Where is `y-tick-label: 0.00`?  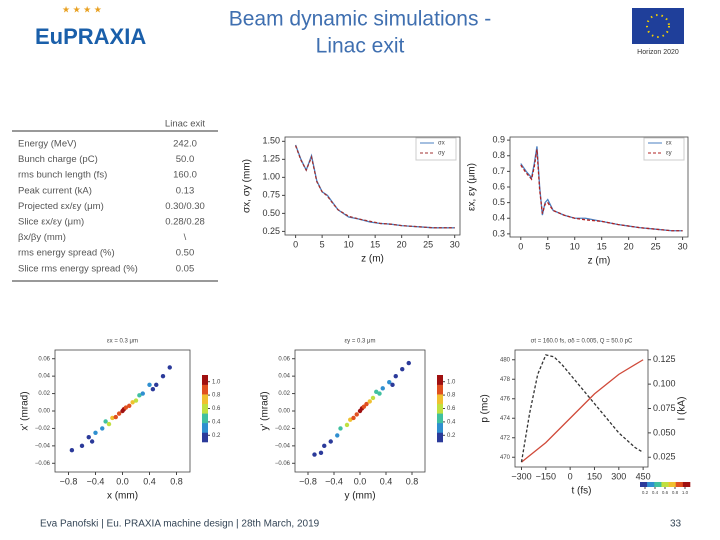 y-tick-label: 0.00 is located at coordinates (44, 412).